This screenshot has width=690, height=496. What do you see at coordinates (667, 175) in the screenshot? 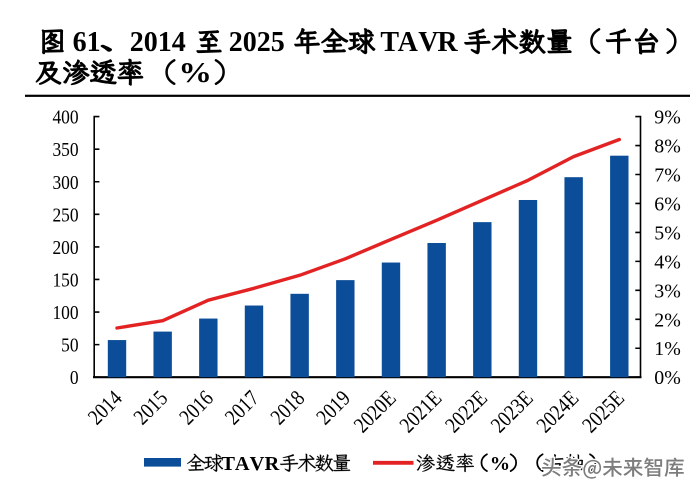
I see `svg-text: 7%` at bounding box center [667, 175].